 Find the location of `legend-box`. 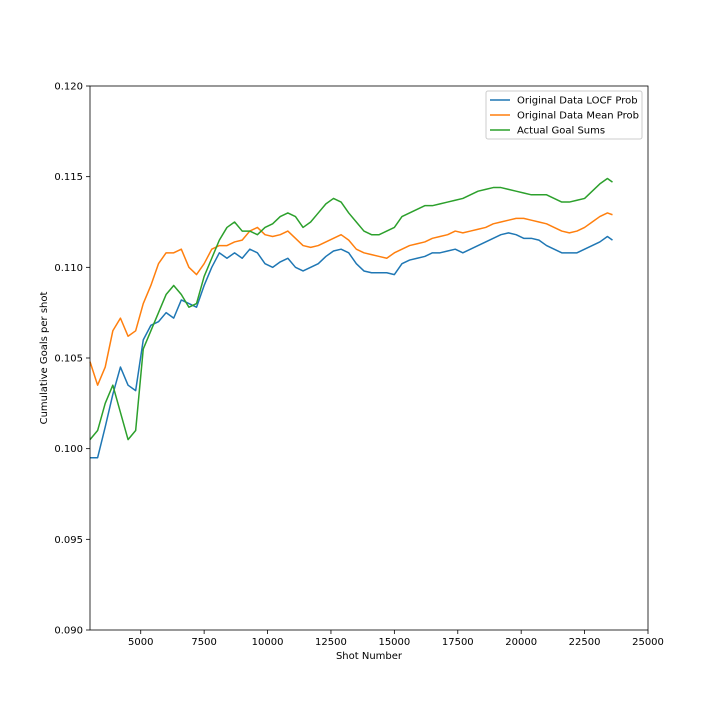

legend-box is located at coordinates (564, 115).